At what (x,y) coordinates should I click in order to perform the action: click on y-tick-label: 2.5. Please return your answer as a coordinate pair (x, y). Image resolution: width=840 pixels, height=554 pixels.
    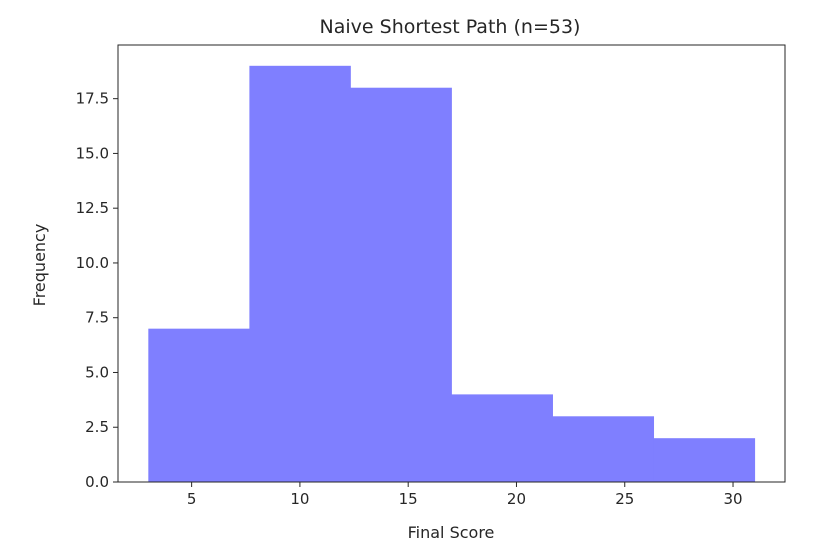
    Looking at the image, I should click on (97, 427).